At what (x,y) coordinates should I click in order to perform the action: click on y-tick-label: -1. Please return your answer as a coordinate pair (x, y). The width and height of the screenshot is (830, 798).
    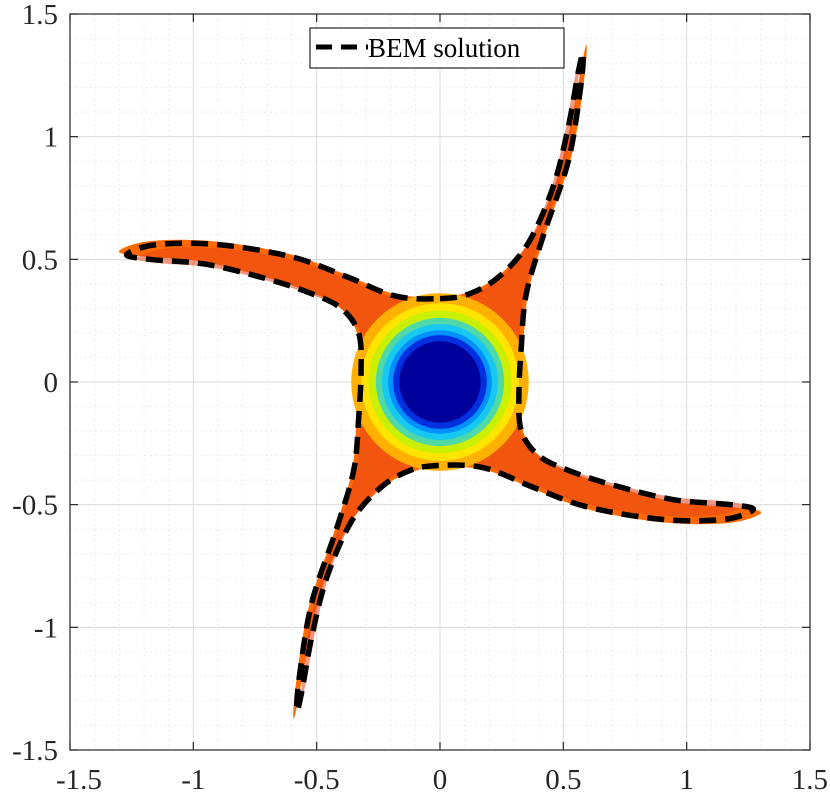
    Looking at the image, I should click on (46, 628).